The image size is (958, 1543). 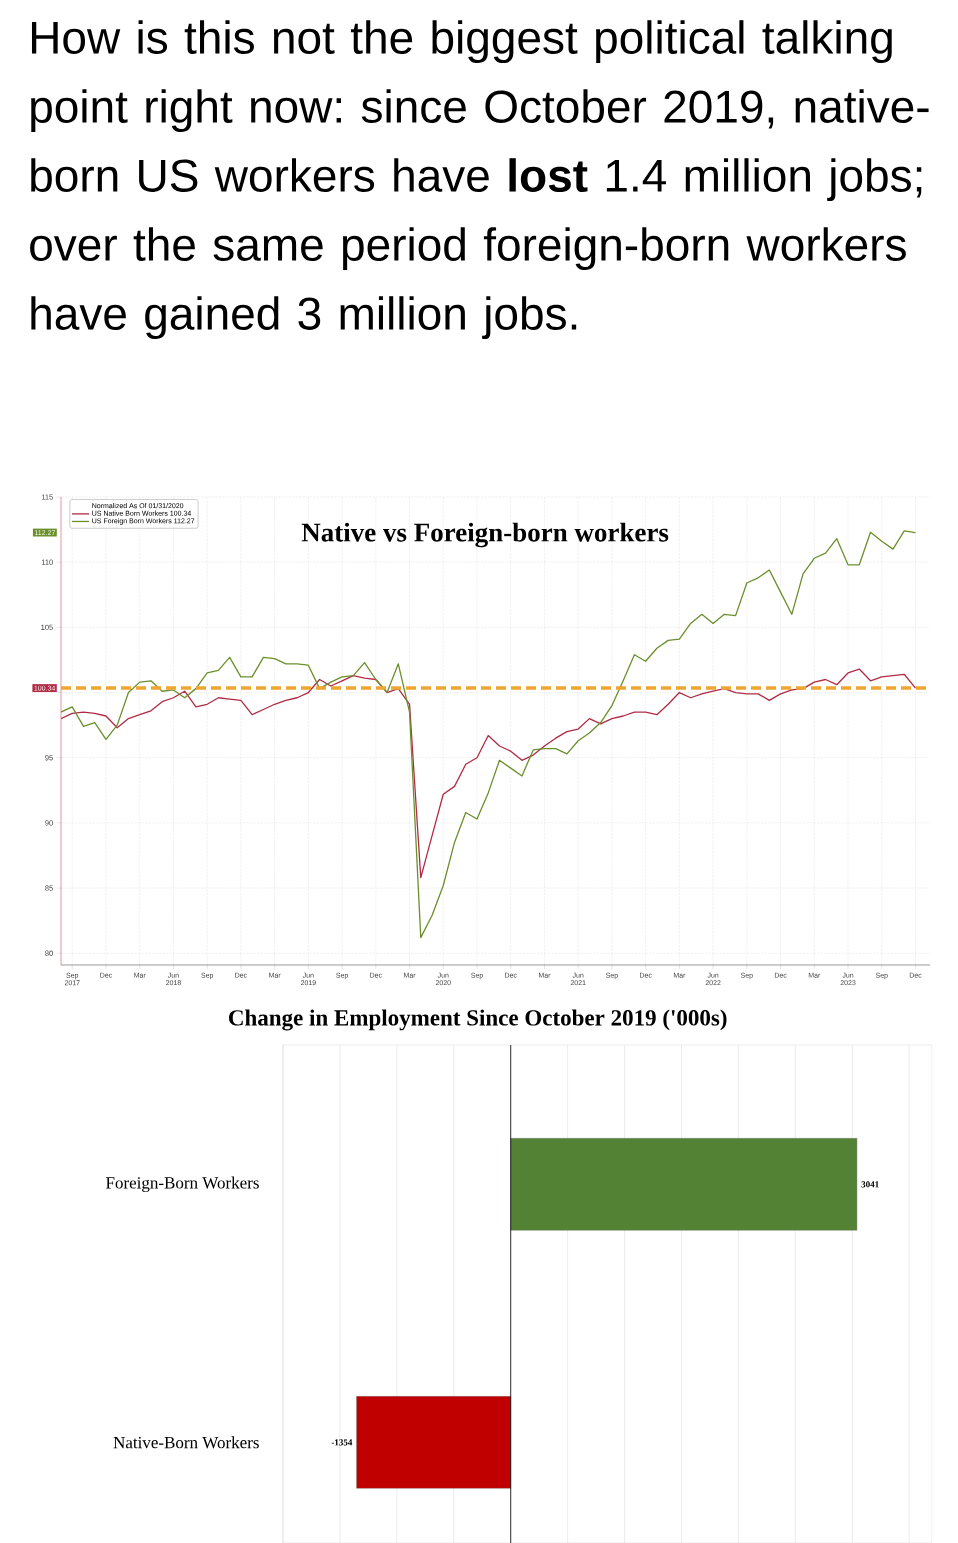 I want to click on text: Native vs Foreign-born workers, so click(x=485, y=535).